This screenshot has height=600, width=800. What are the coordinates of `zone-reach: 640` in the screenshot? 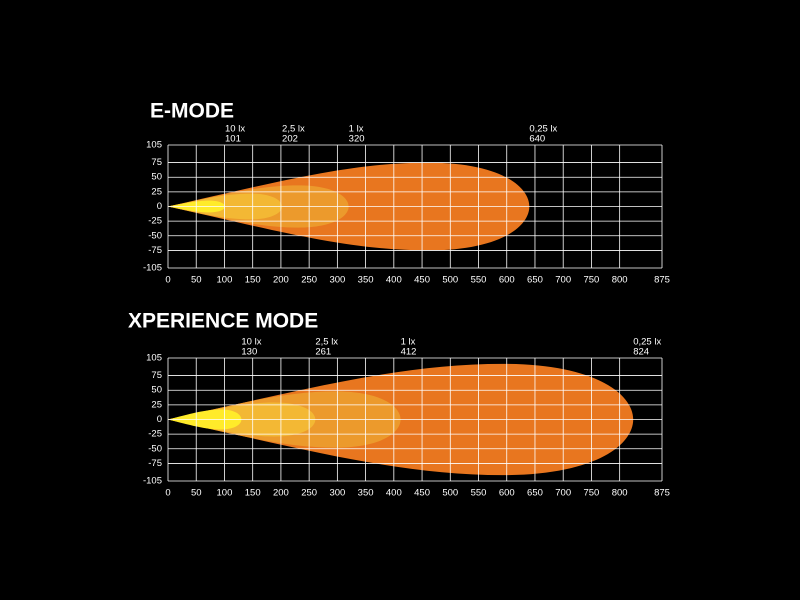 It's located at (537, 139).